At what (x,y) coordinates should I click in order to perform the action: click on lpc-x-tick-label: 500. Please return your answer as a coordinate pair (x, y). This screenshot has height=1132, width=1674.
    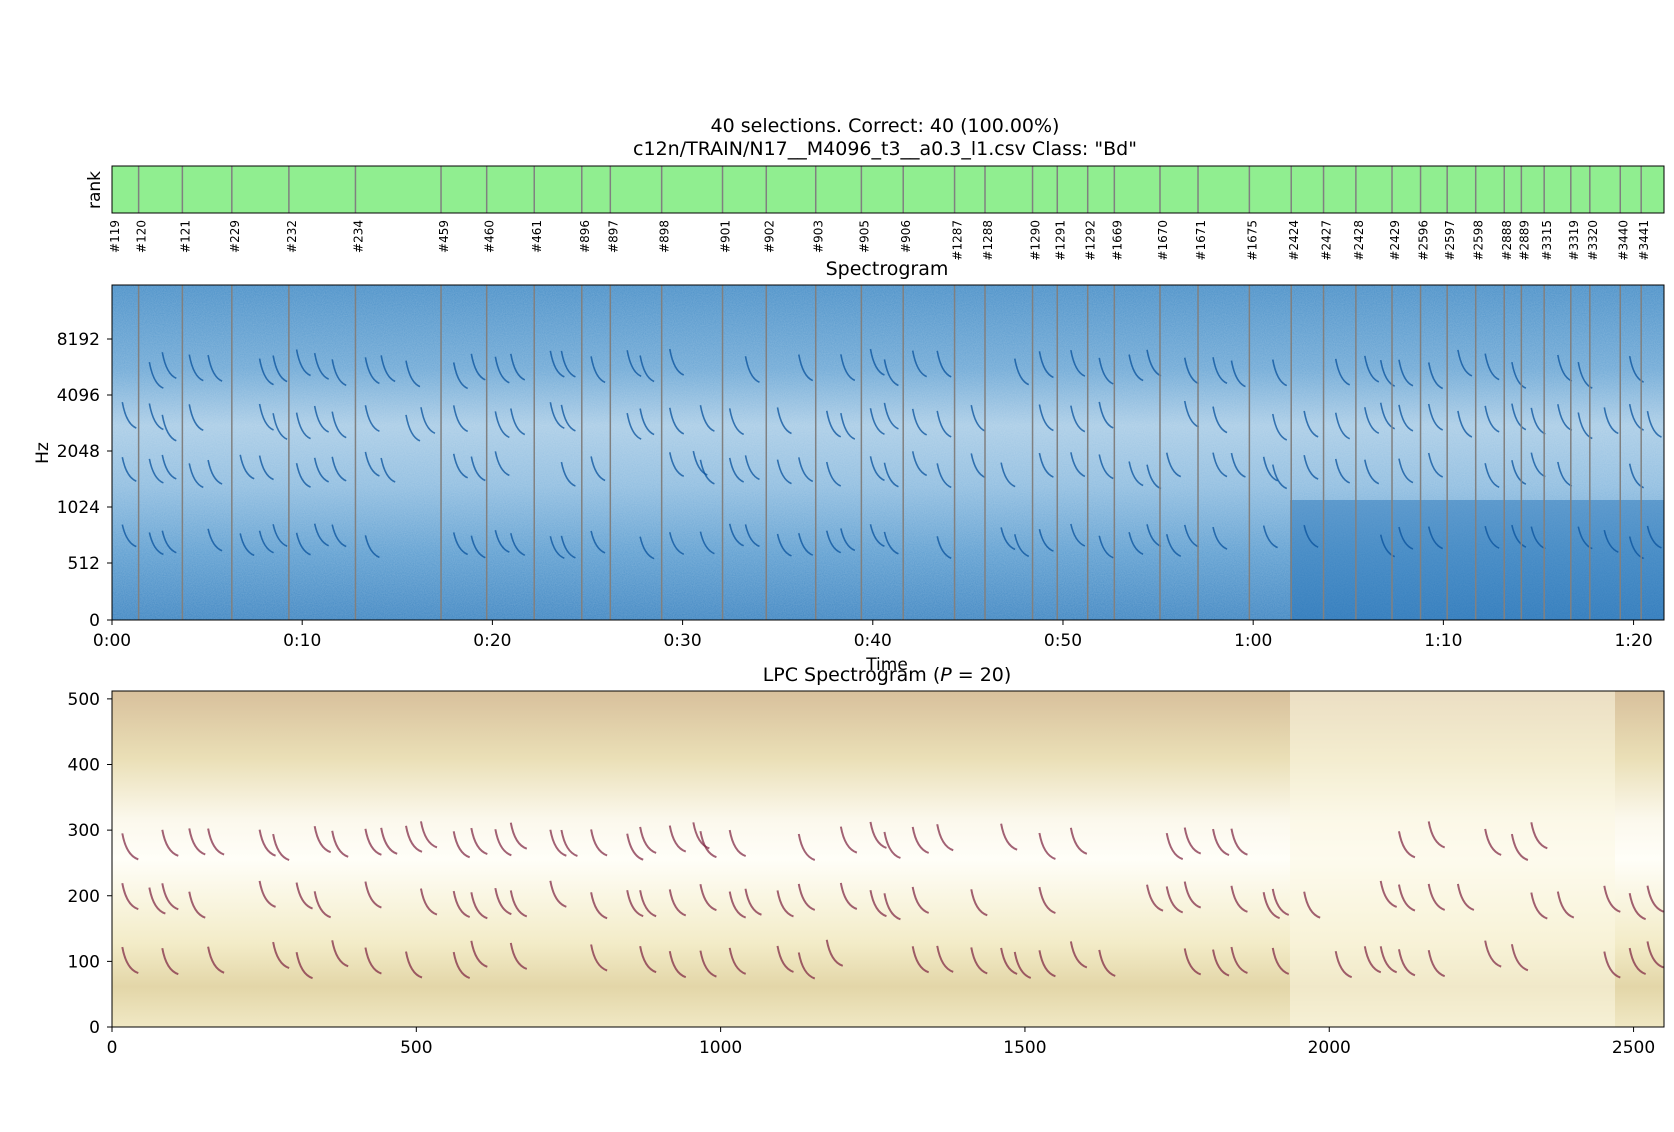
    Looking at the image, I should click on (416, 1048).